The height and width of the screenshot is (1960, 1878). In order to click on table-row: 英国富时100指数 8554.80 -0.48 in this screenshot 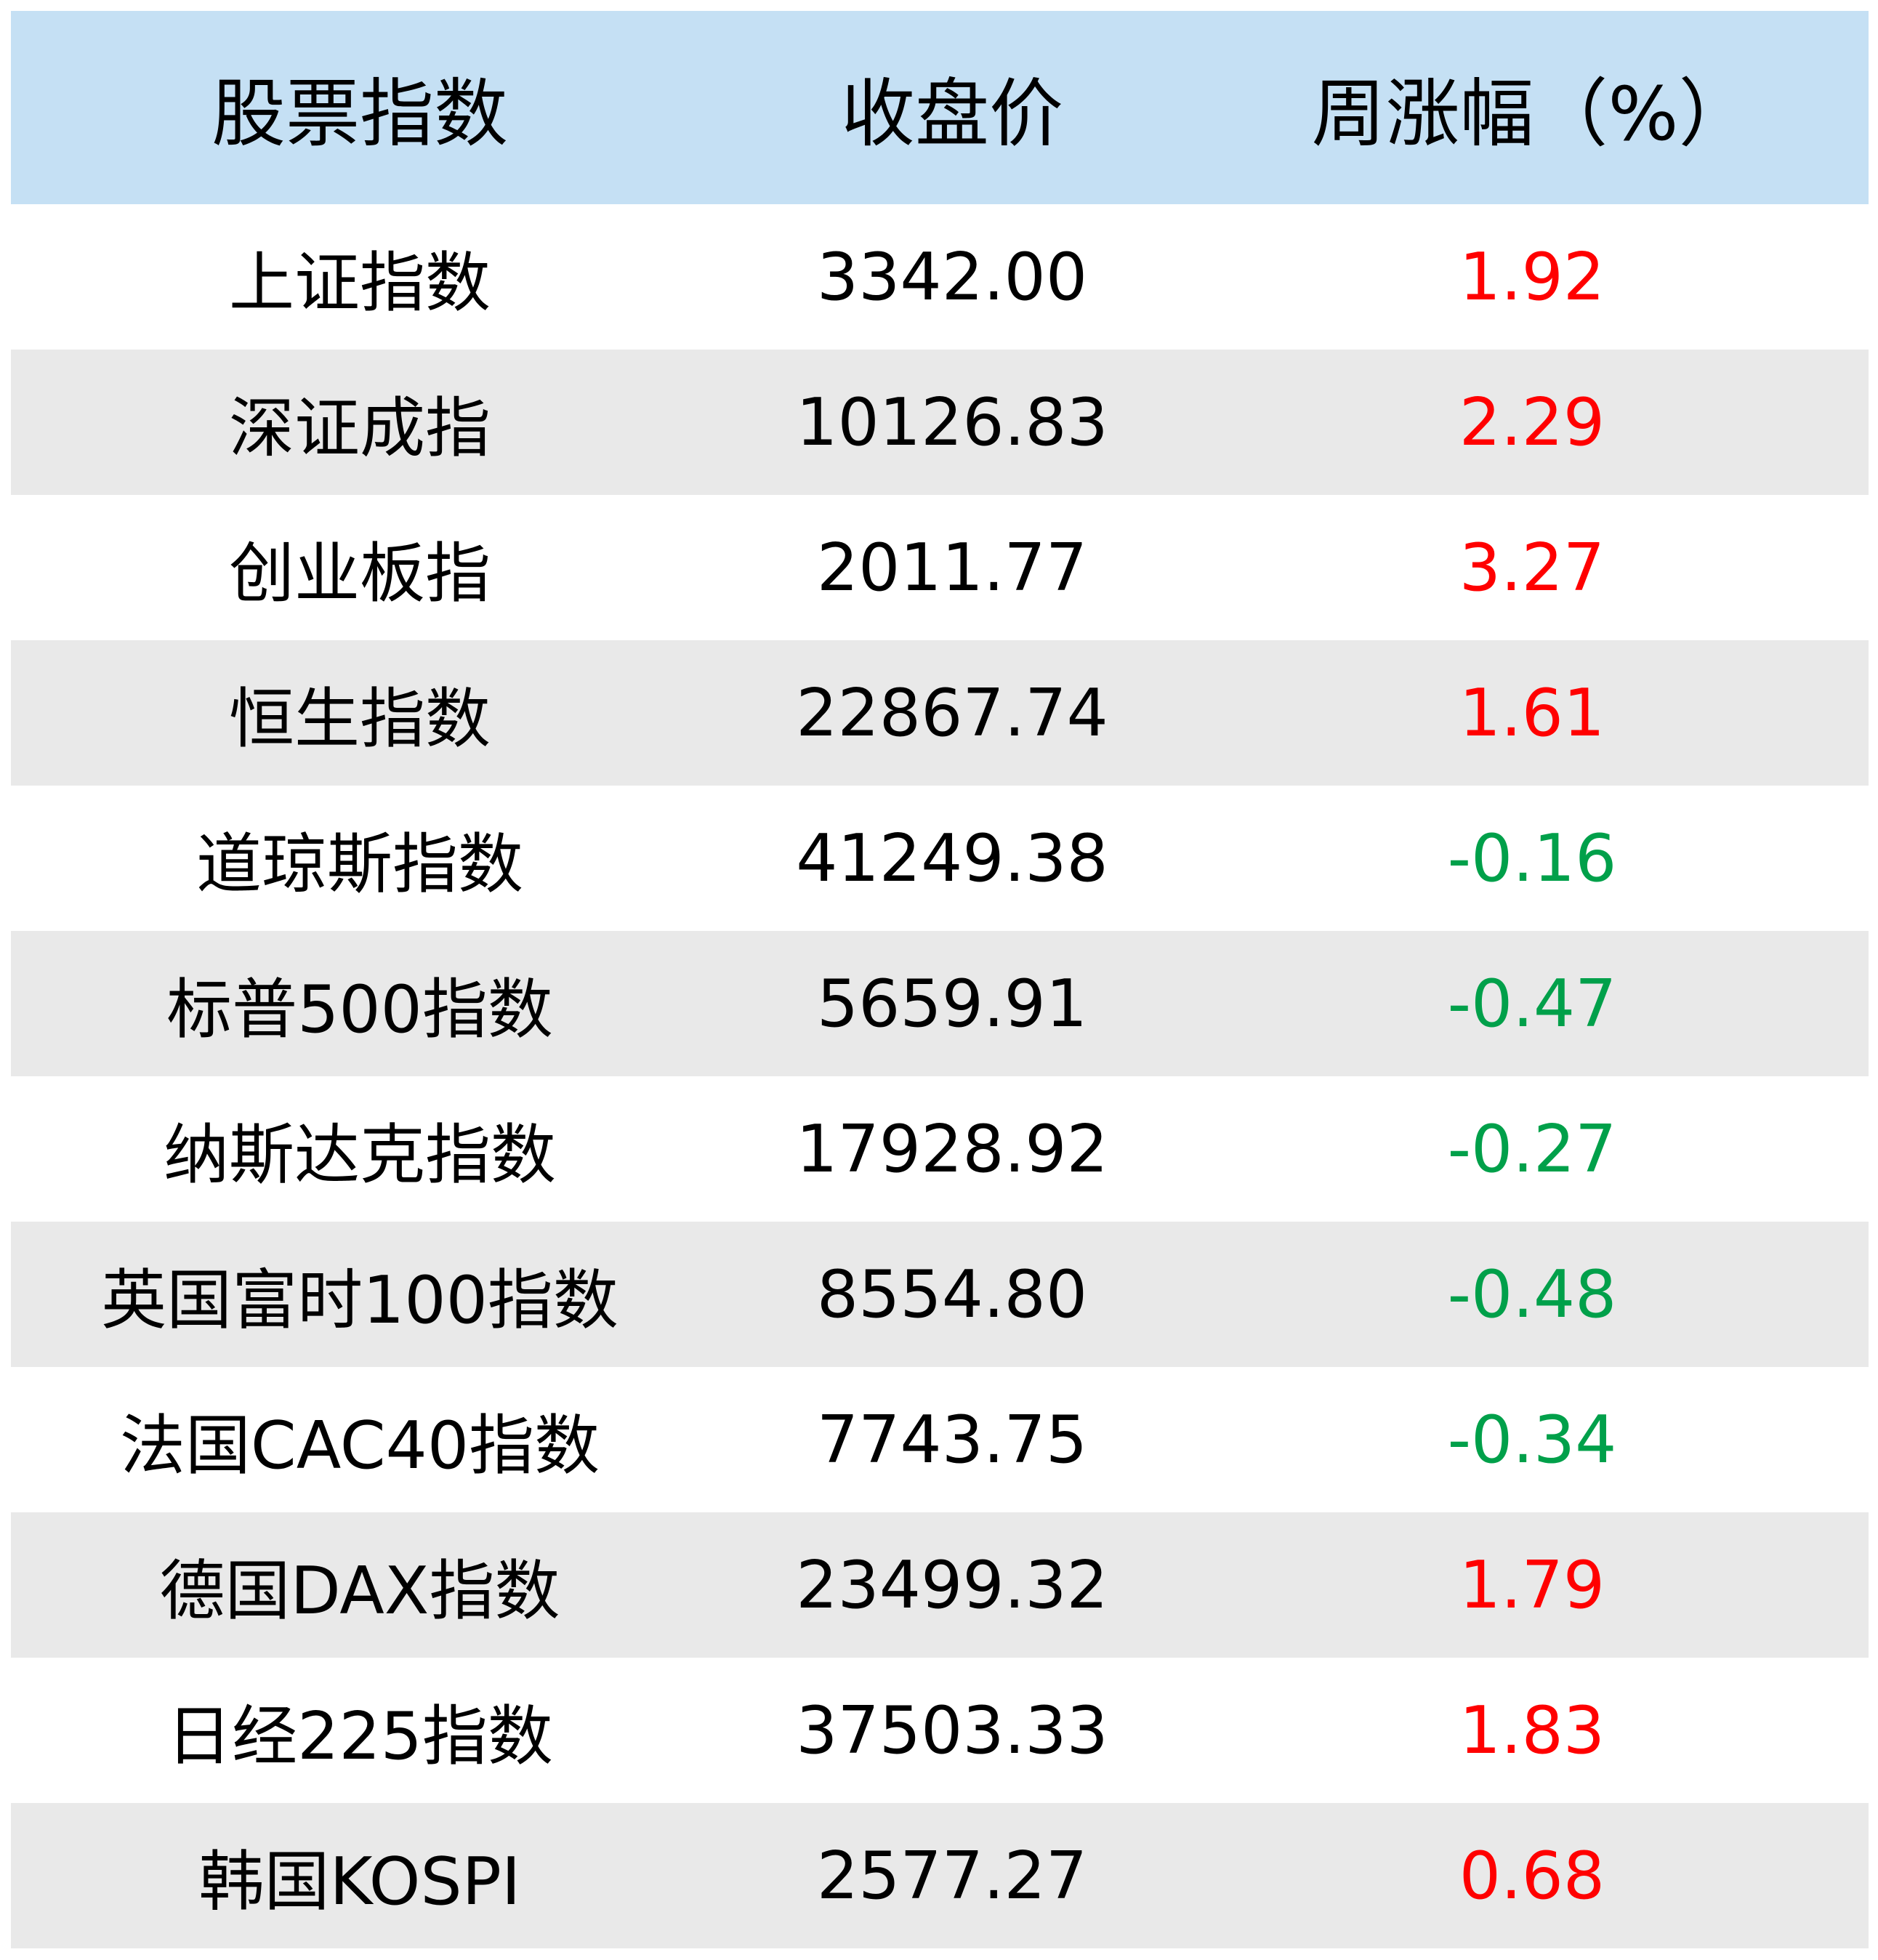, I will do `click(940, 1294)`.